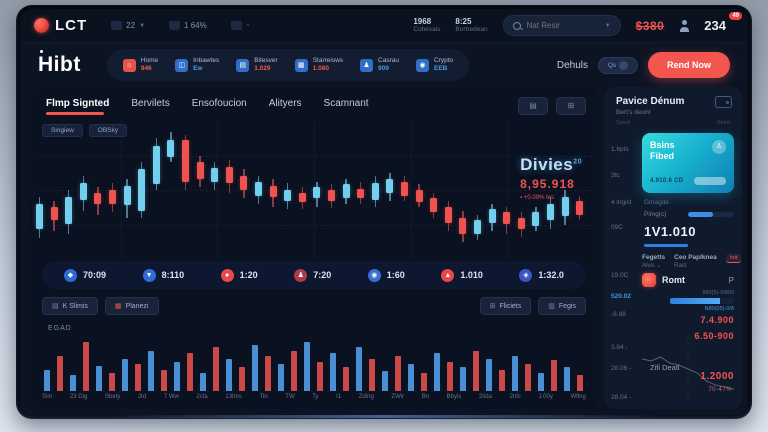 The height and width of the screenshot is (432, 768). Describe the element at coordinates (339, 397) in the screenshot. I see `x-axis-label: I1` at that location.